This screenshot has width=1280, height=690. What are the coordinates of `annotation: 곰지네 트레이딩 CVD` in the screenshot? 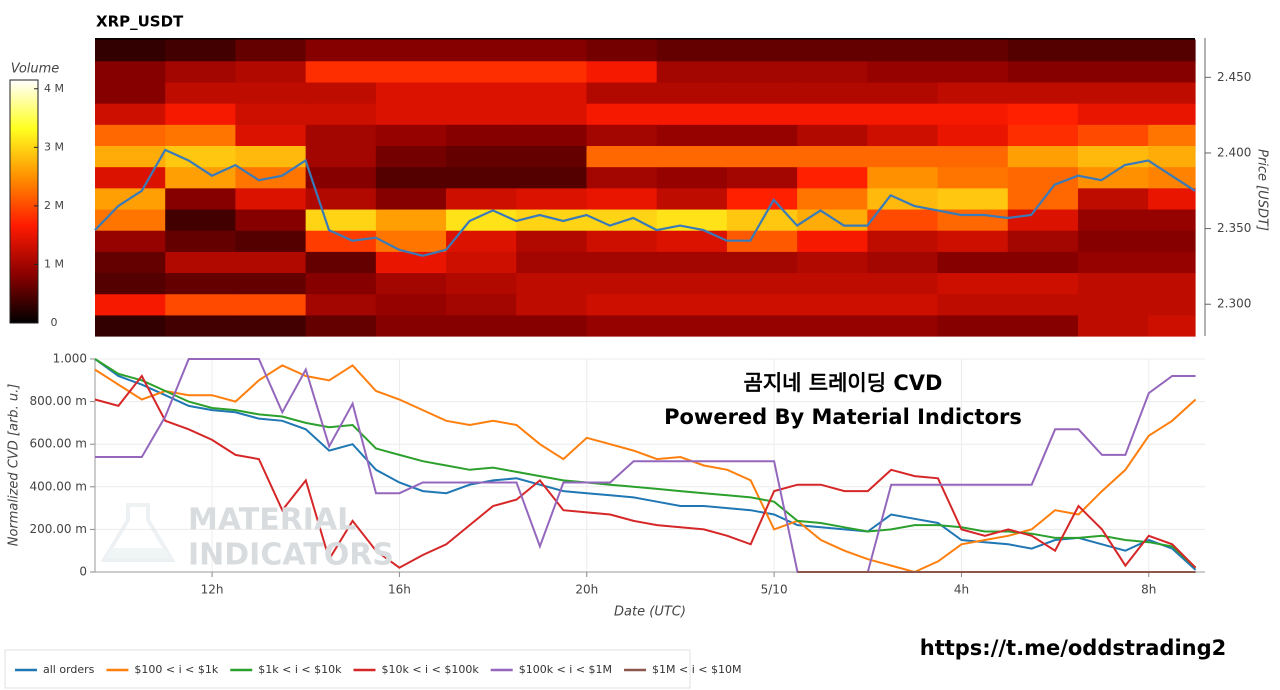 It's located at (843, 383).